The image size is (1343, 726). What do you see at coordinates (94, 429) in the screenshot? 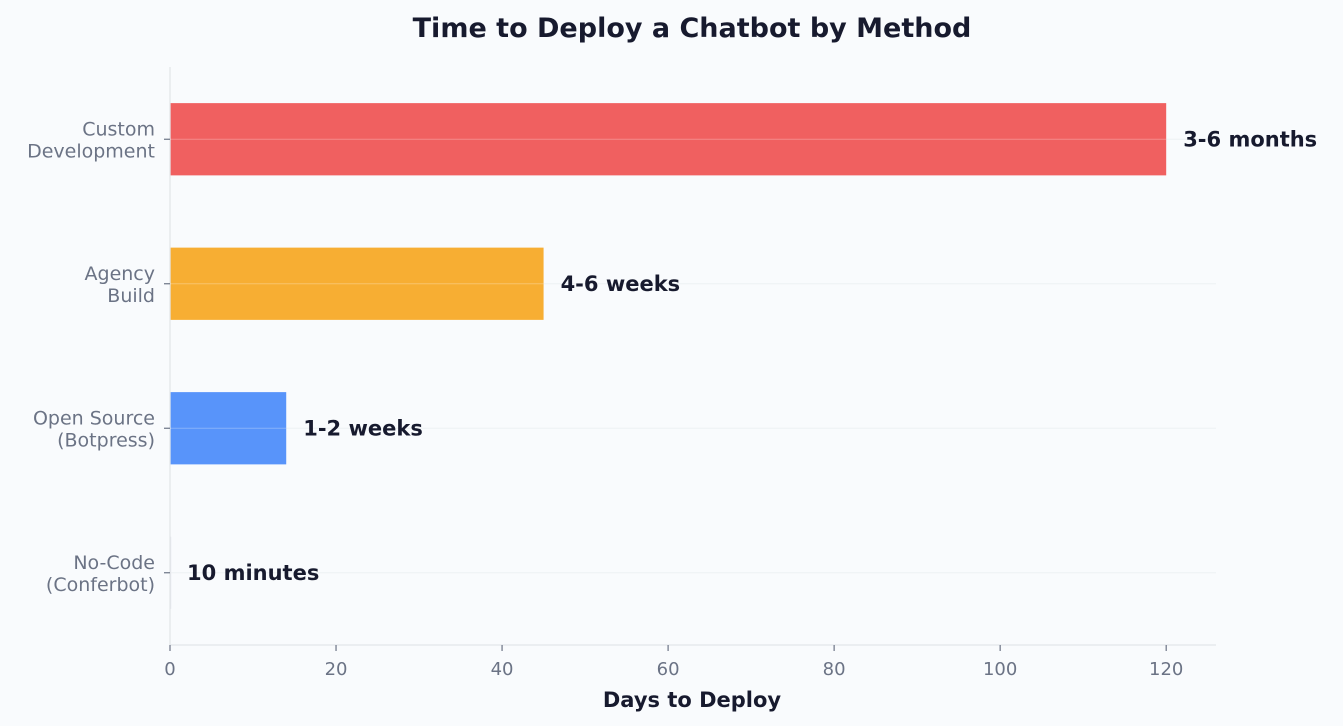
I see `y-category-label-3: Open Source (Botpress)` at bounding box center [94, 429].